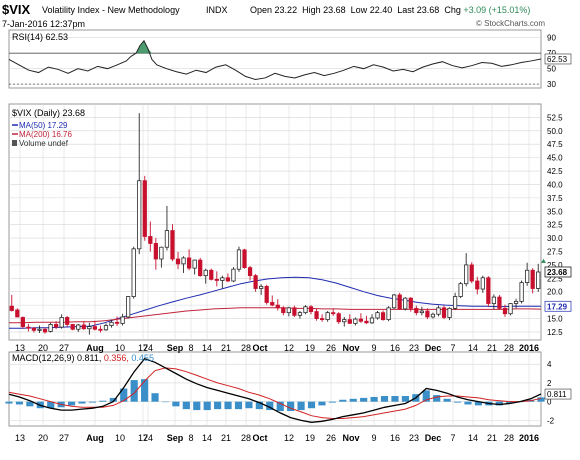 The height and width of the screenshot is (460, 580). What do you see at coordinates (395, 438) in the screenshot?
I see `macd-x-tick-label: 16` at bounding box center [395, 438].